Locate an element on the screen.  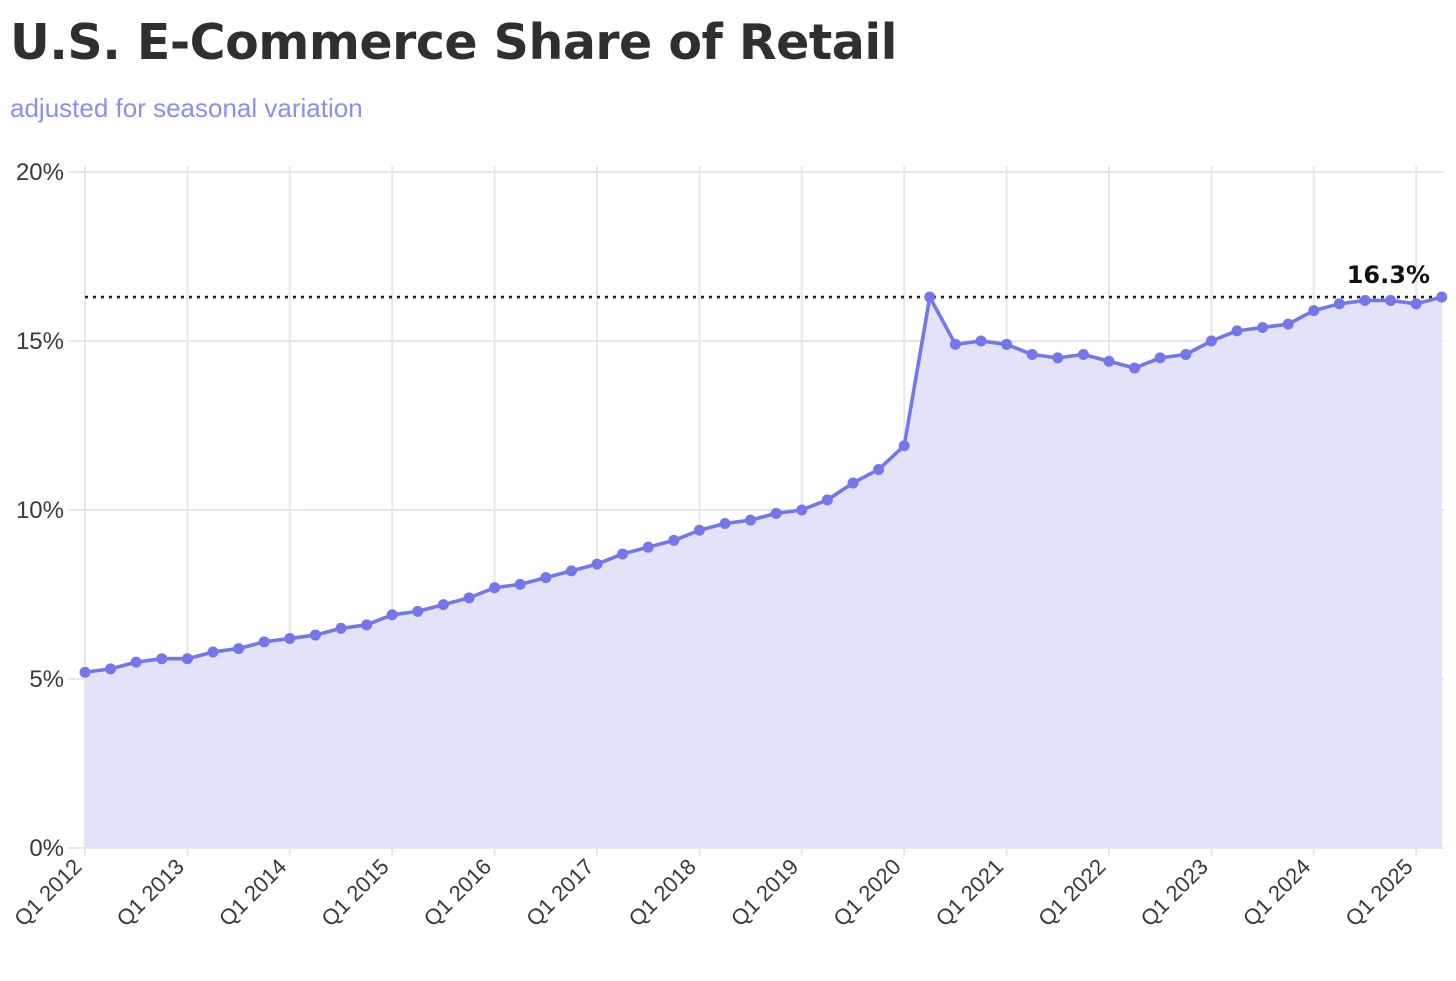
y-tick-label: 15% is located at coordinates (40, 341).